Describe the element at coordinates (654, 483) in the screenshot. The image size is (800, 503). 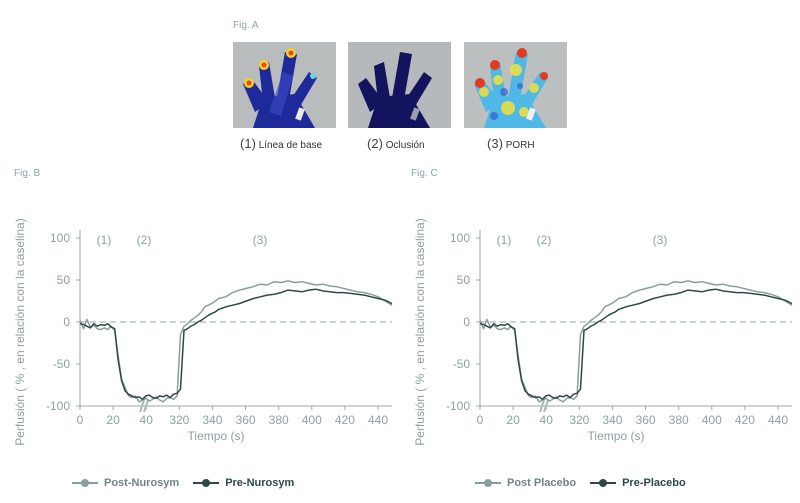
I see `legend-label-pre-placebo: Pre-Placebo` at that location.